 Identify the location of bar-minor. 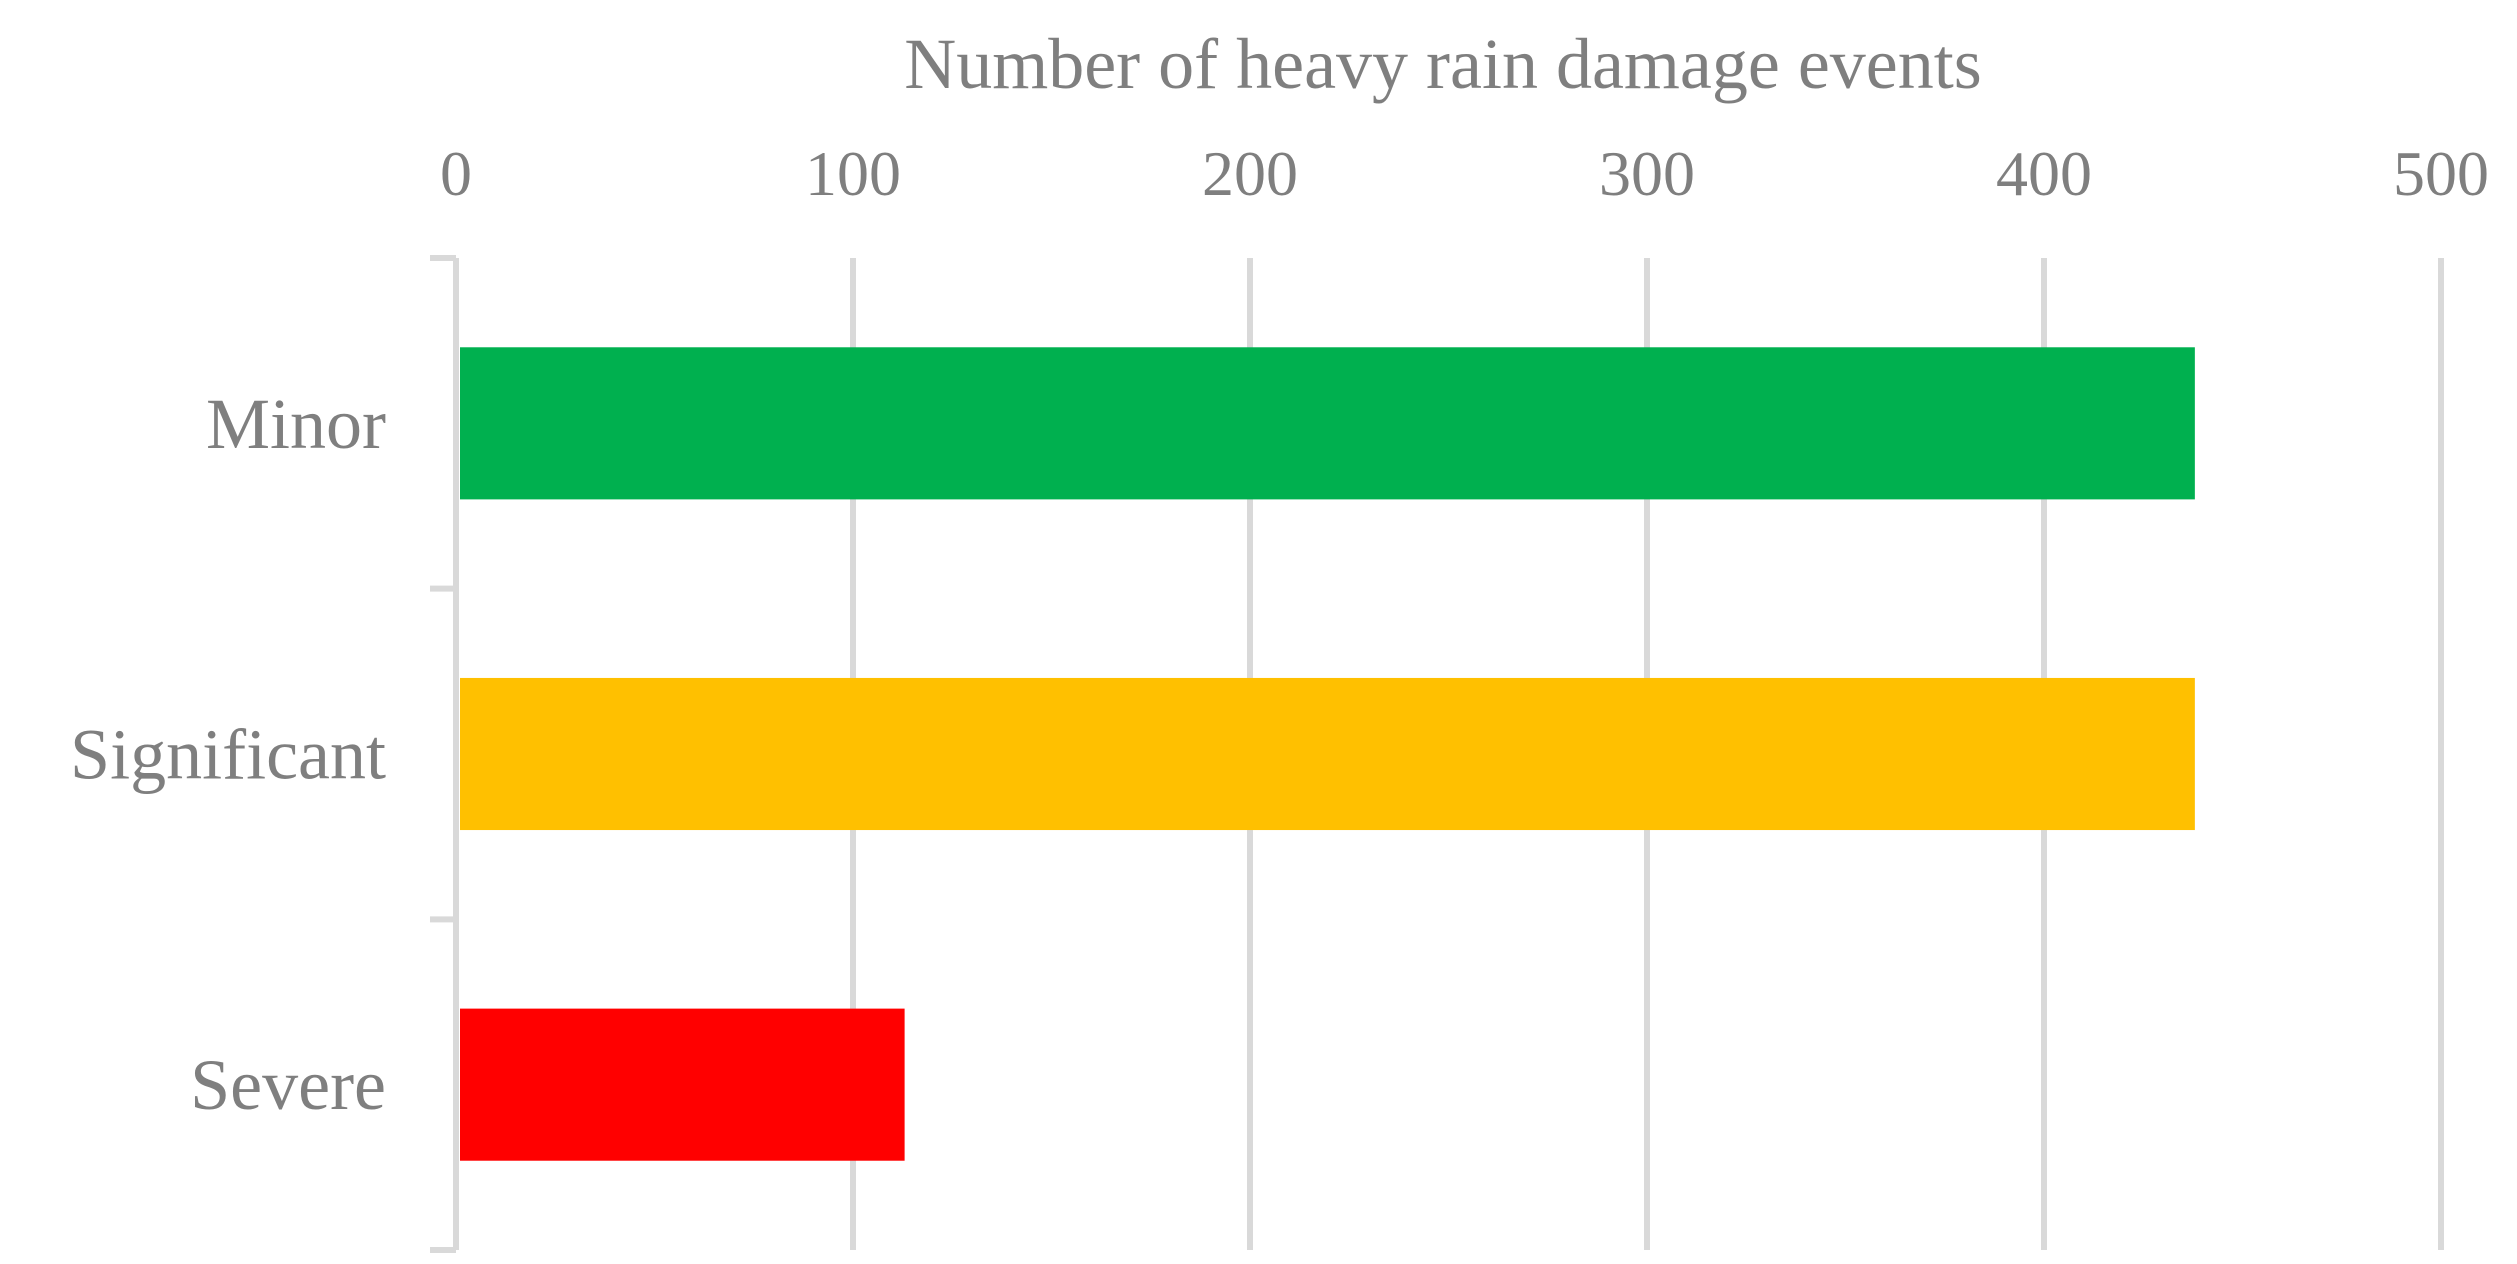
(1327, 423).